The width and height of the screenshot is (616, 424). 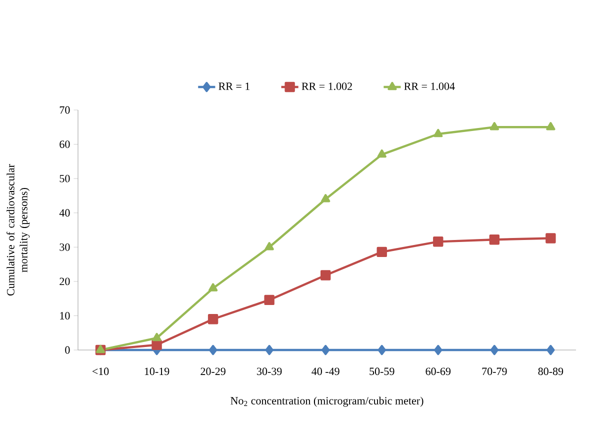 I want to click on y-tick-label: 40, so click(x=64, y=213).